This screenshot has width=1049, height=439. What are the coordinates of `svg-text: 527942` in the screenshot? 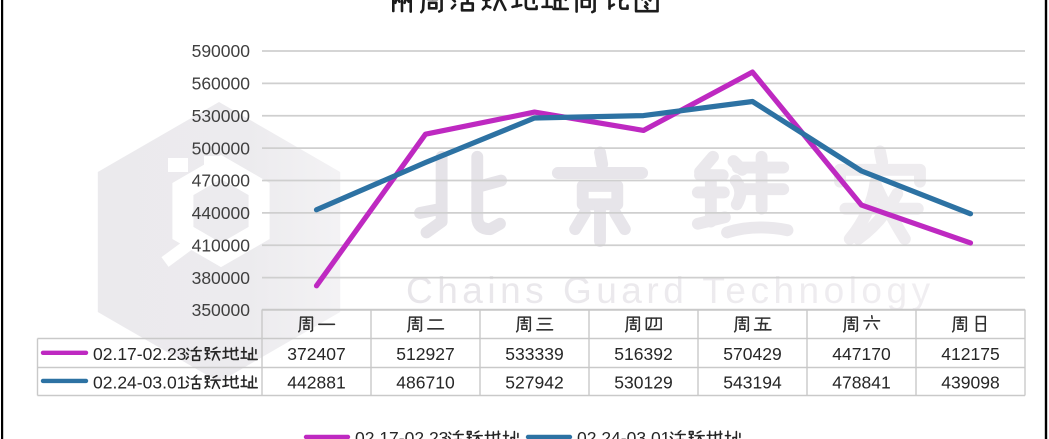 It's located at (534, 382).